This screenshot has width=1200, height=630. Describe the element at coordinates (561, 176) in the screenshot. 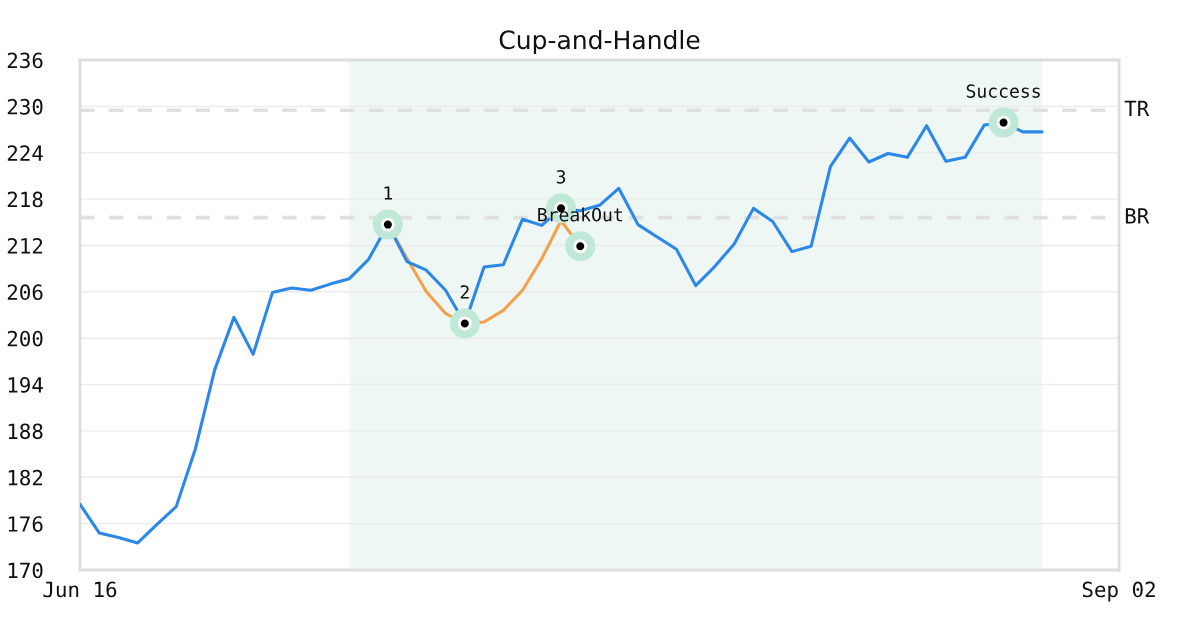

I see `annotation: 3` at that location.